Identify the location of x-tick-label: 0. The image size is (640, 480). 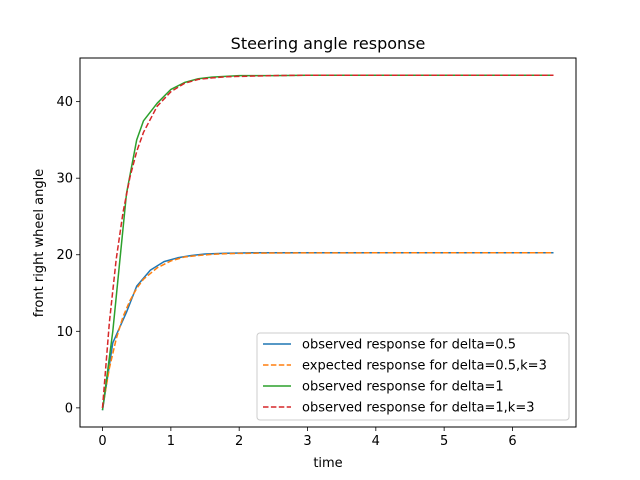
(102, 441).